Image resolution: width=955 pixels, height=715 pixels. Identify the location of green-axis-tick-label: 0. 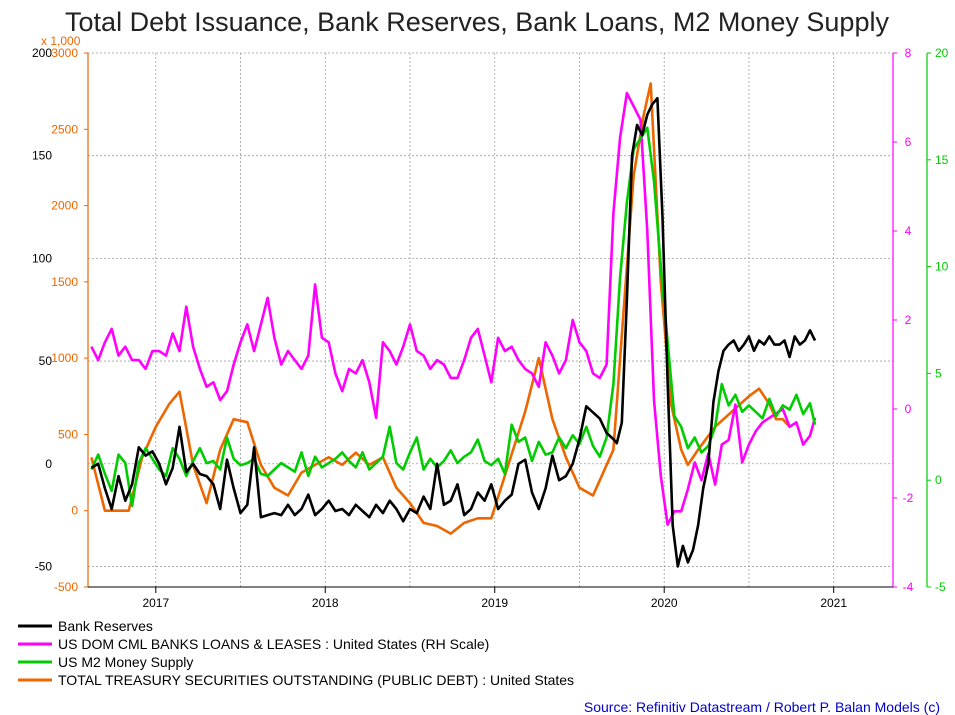
(938, 480).